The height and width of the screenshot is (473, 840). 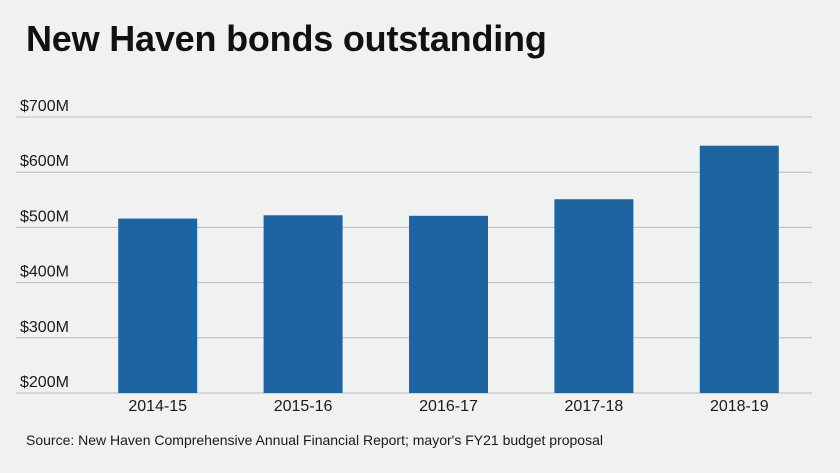 I want to click on y-tick-label: $400M, so click(x=44, y=272).